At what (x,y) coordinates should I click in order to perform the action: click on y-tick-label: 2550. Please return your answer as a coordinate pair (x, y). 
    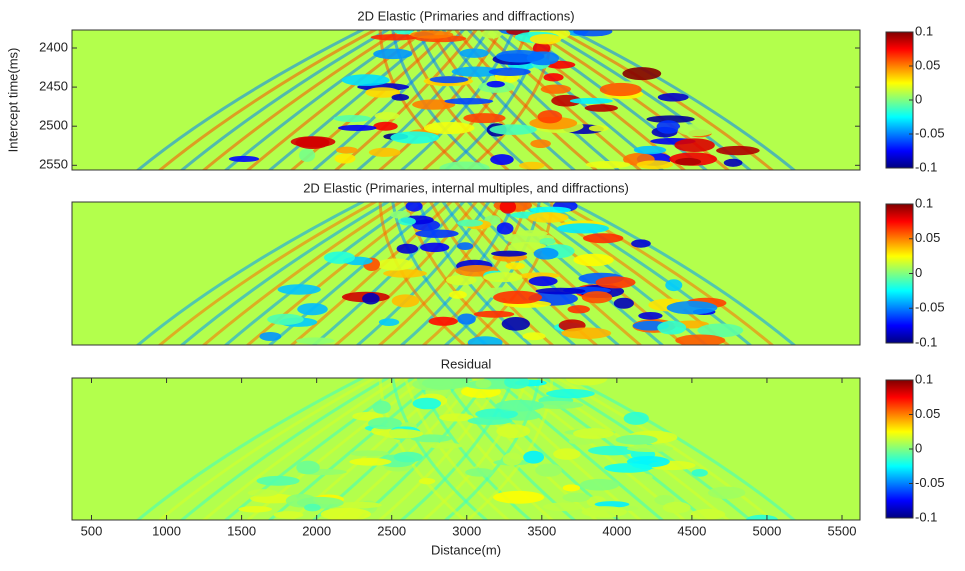
    Looking at the image, I should click on (53, 164).